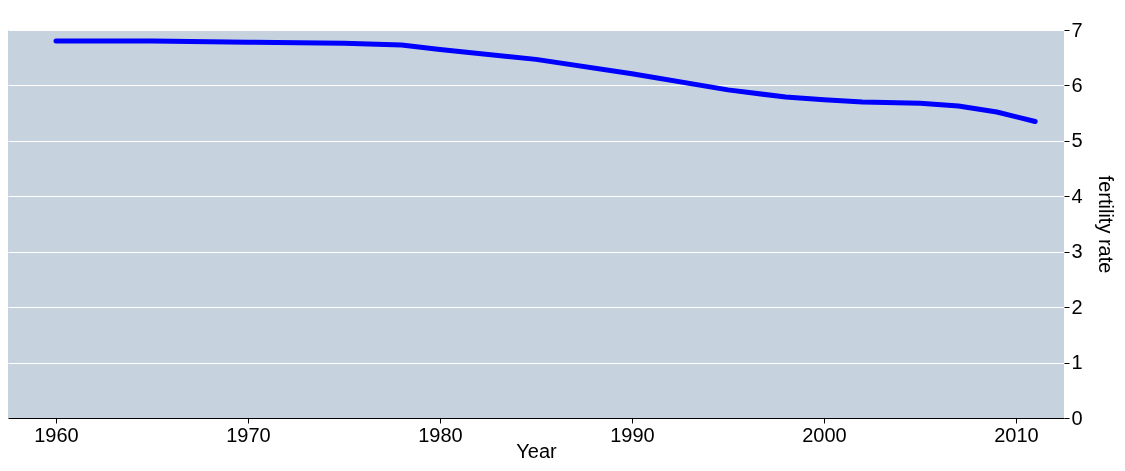 This screenshot has width=1125, height=471. I want to click on y-axis-title: fertility rate, so click(1105, 224).